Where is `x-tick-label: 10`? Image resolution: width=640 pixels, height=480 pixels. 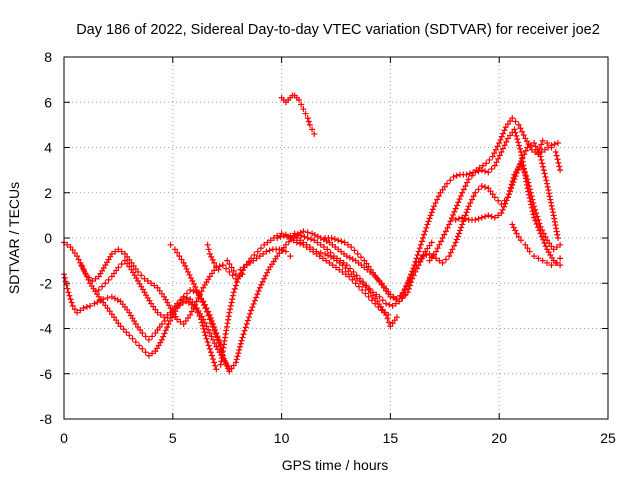
x-tick-label: 10 is located at coordinates (282, 438).